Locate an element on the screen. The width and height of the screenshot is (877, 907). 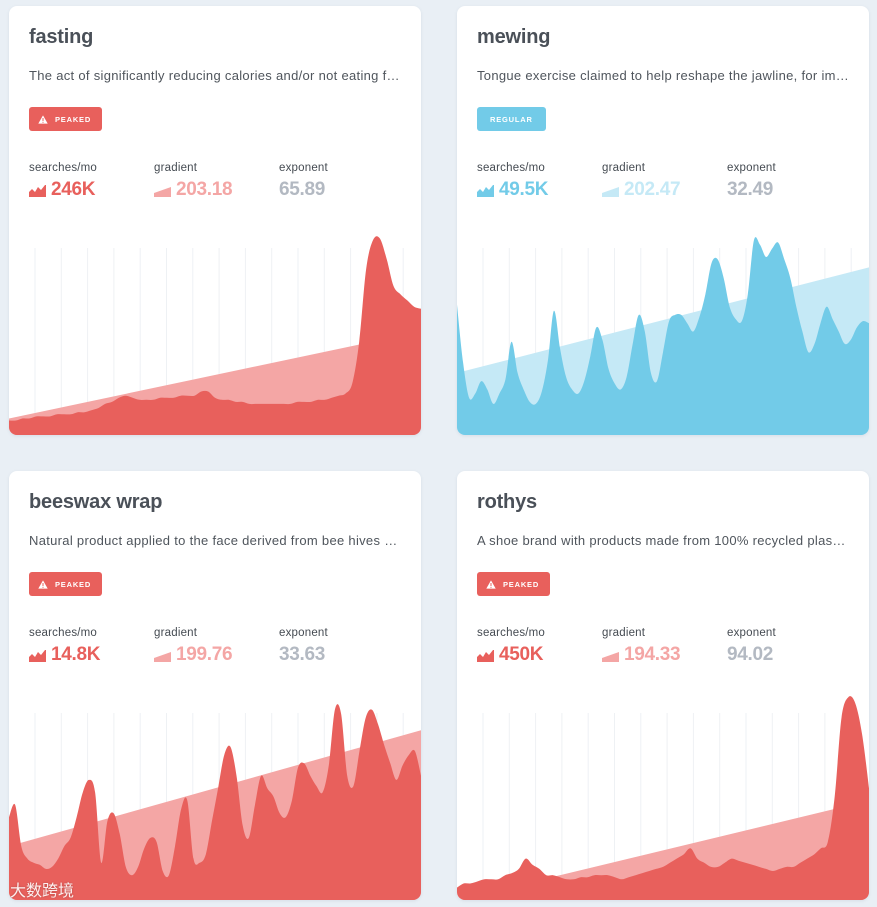
searches-stat: searches/mo 14.8K is located at coordinates (65, 646).